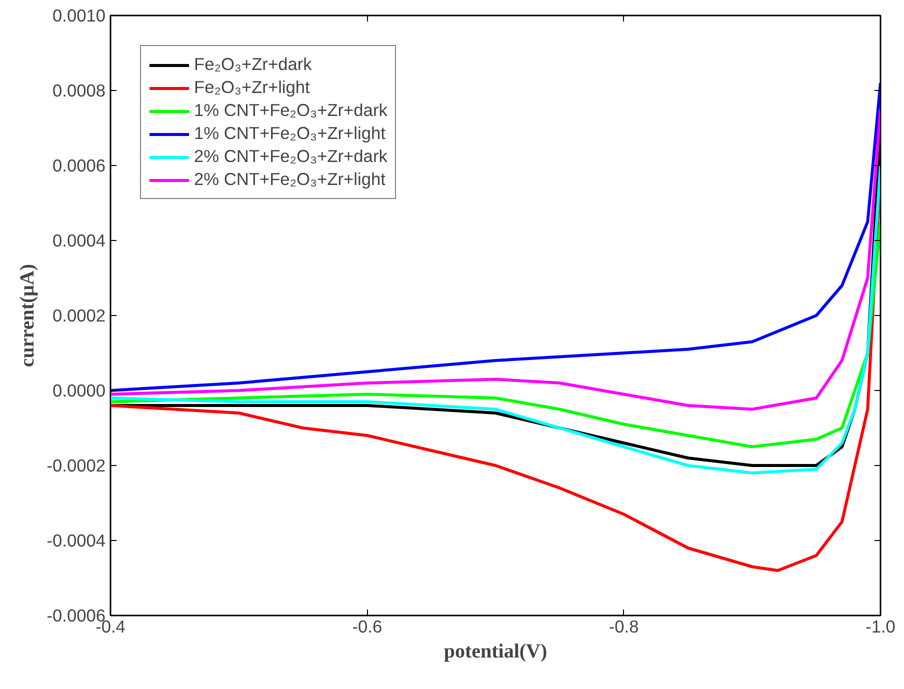 The height and width of the screenshot is (689, 904). I want to click on legend-label: 1% CNT+Fe₂O₃+Zr+dark, so click(291, 110).